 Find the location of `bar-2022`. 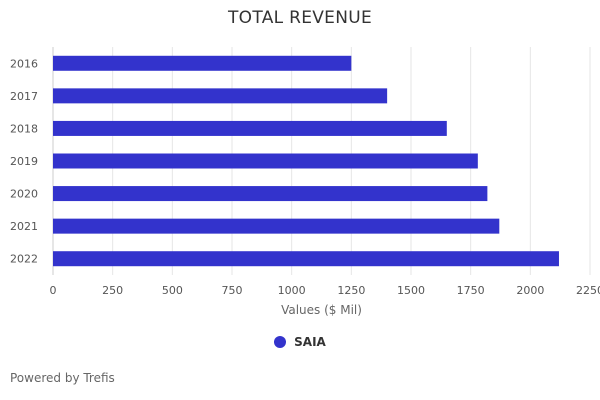

bar-2022 is located at coordinates (306, 259).